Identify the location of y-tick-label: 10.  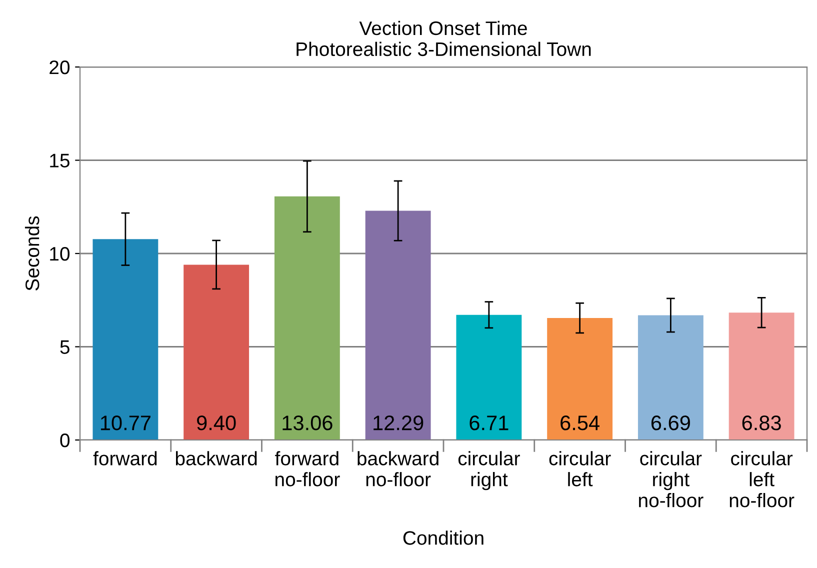
(60, 253).